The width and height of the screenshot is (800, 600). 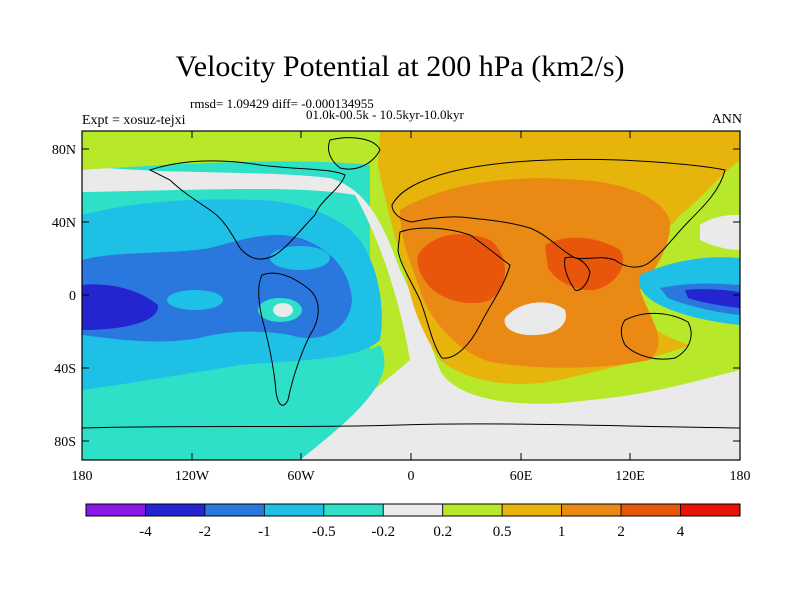 I want to click on colorbar-boxes, so click(x=413, y=510).